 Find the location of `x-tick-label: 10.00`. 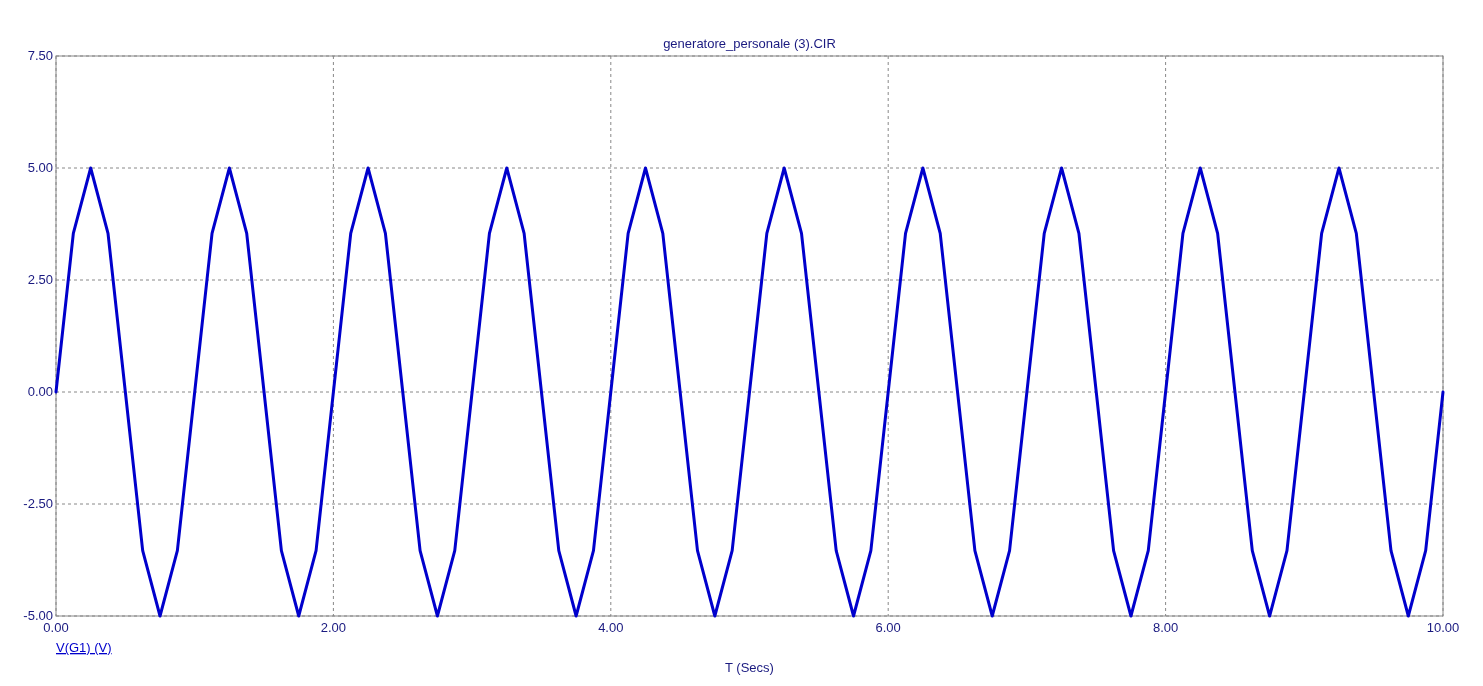

x-tick-label: 10.00 is located at coordinates (1443, 627).